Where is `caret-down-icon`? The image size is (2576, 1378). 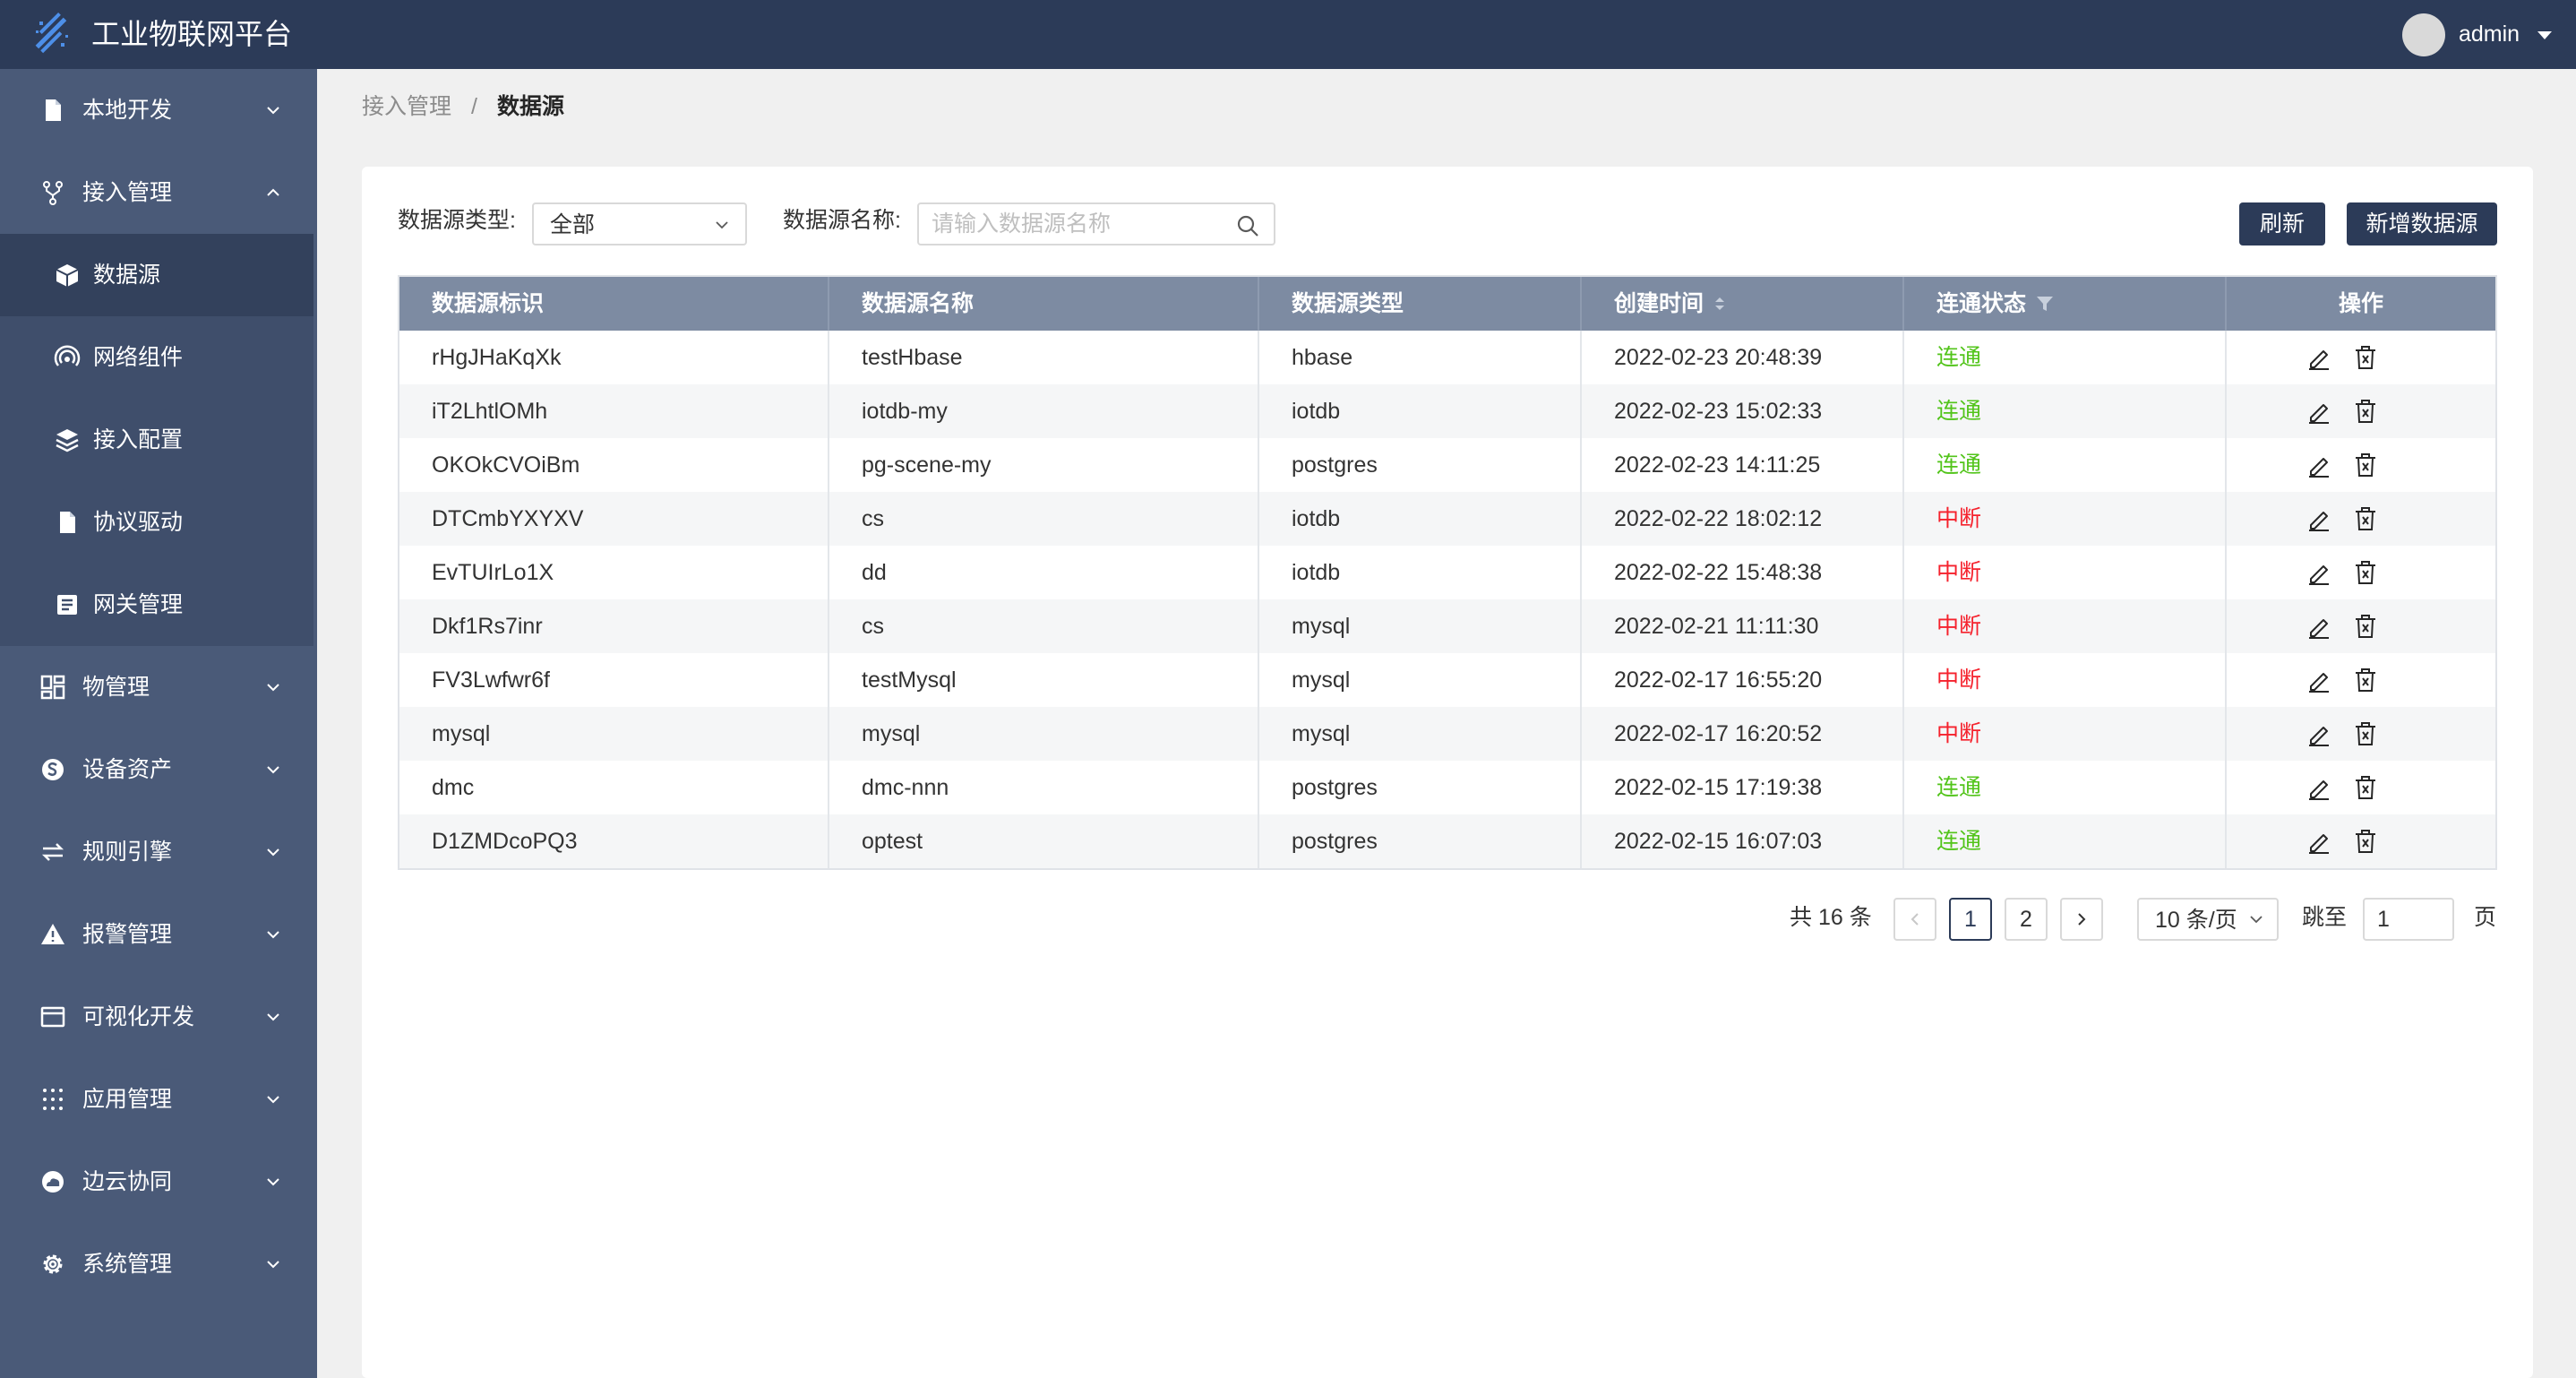
caret-down-icon is located at coordinates (2545, 35).